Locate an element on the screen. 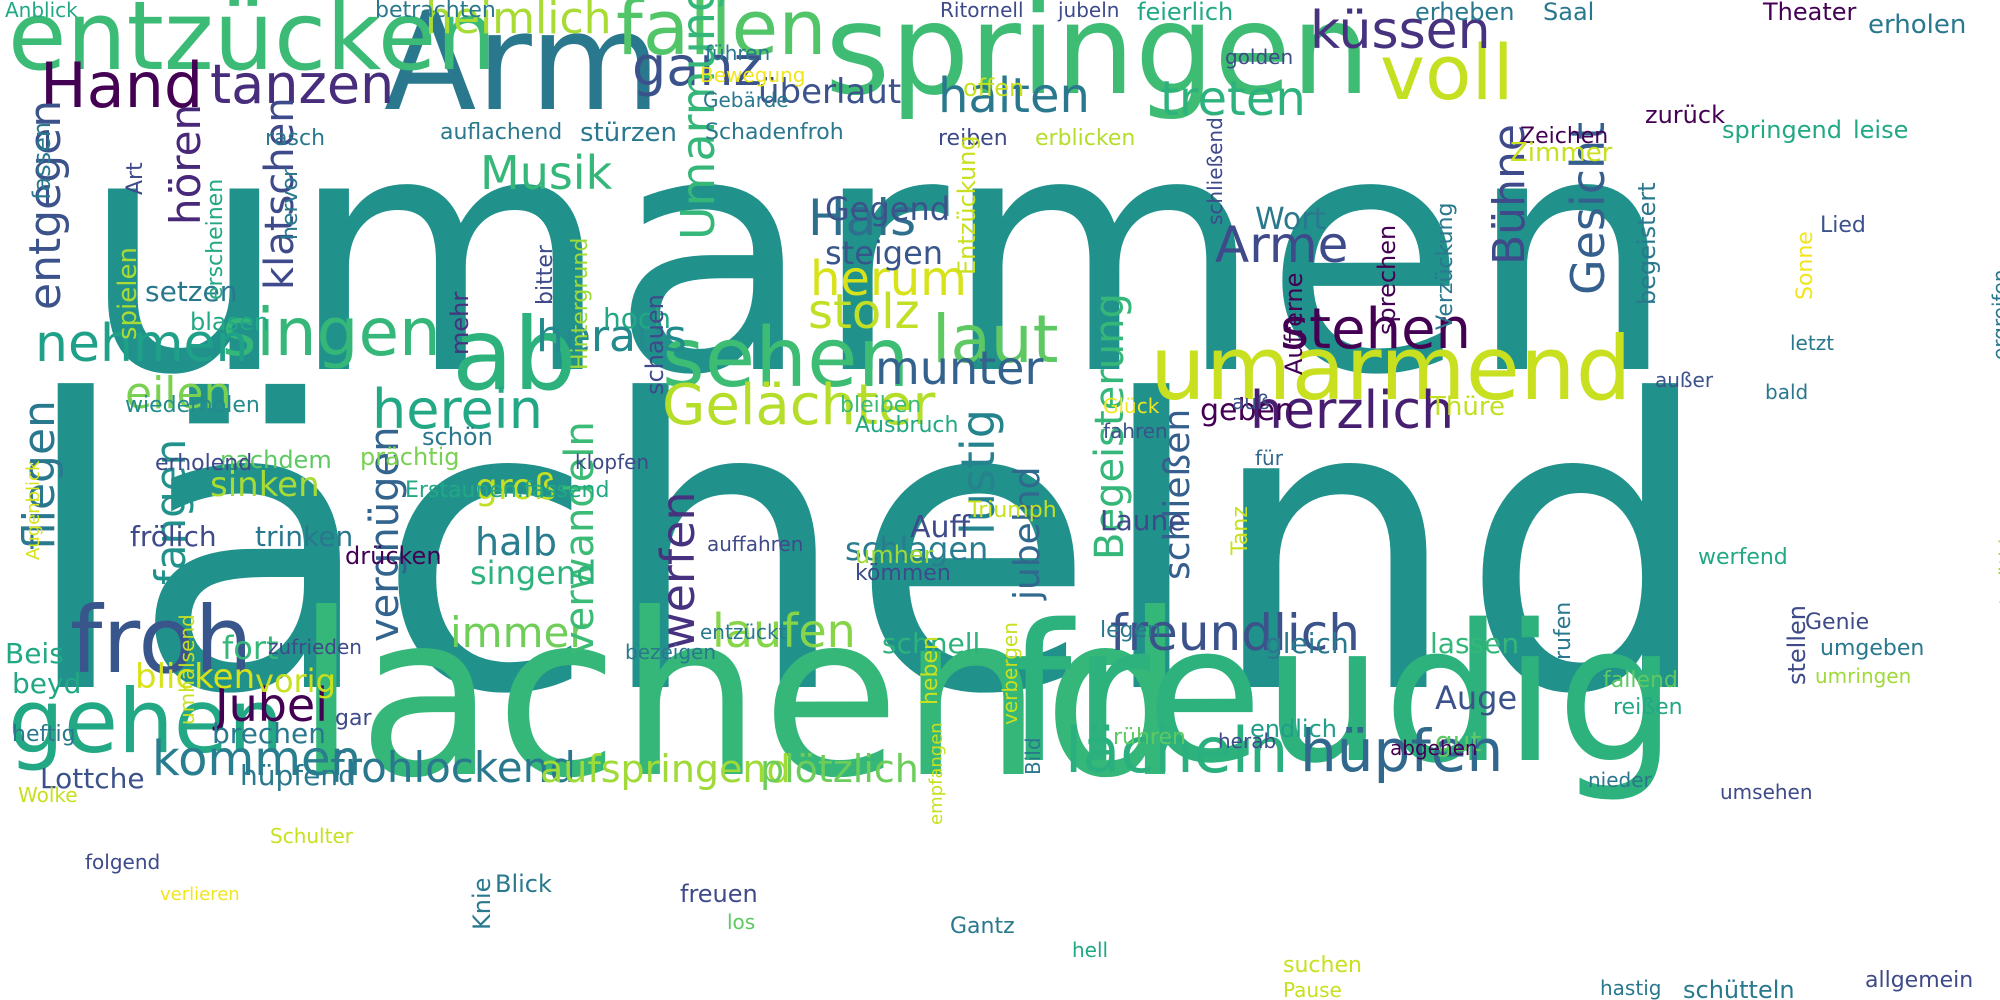  word-setzen: setzen is located at coordinates (191, 291).